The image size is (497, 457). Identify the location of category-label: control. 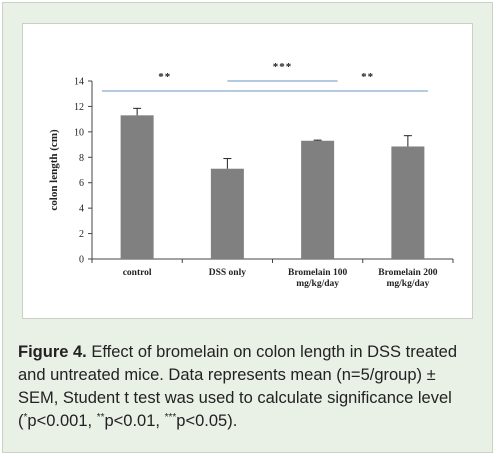
(137, 273).